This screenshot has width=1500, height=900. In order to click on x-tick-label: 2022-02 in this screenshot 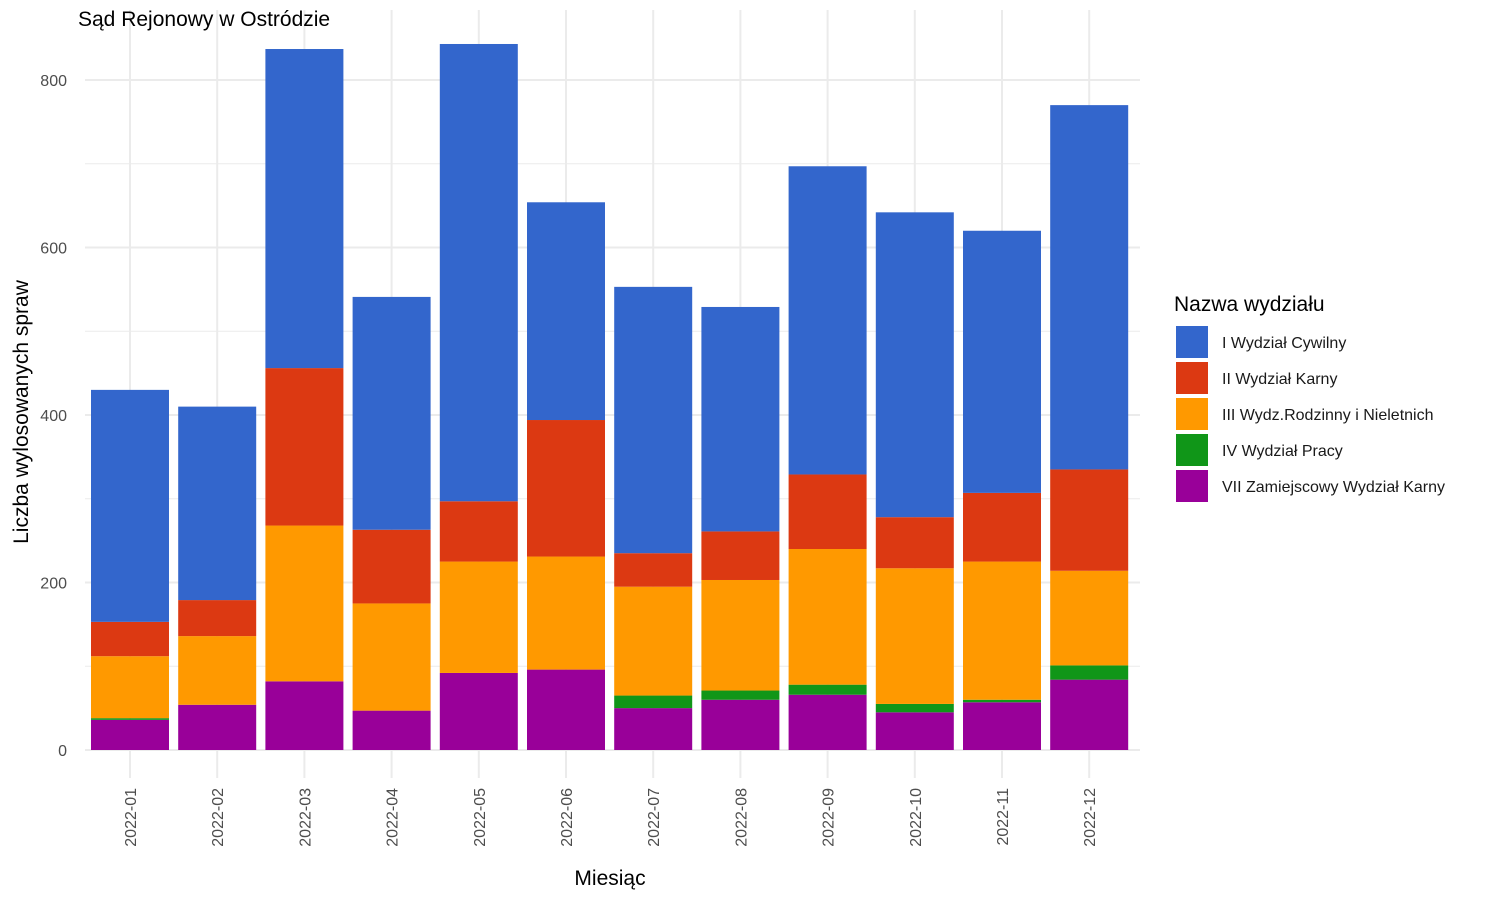, I will do `click(218, 817)`.